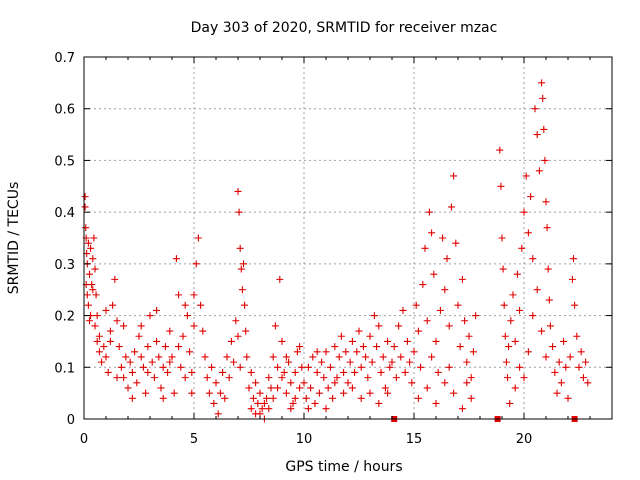  Describe the element at coordinates (71, 420) in the screenshot. I see `y-tick-label: 0` at that location.